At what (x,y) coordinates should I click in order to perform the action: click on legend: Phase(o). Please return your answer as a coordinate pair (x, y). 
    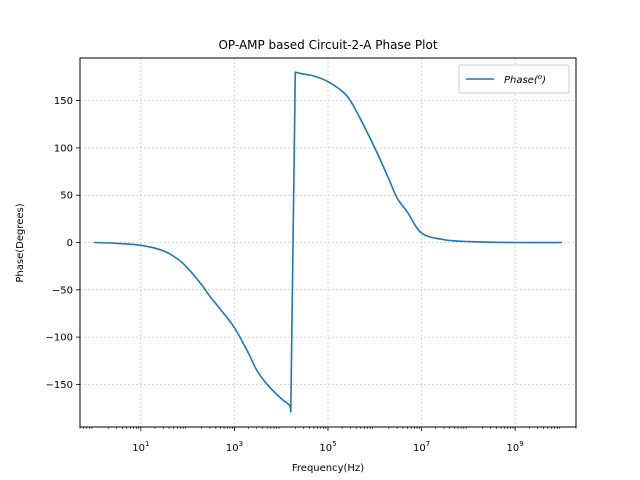
    Looking at the image, I should click on (514, 79).